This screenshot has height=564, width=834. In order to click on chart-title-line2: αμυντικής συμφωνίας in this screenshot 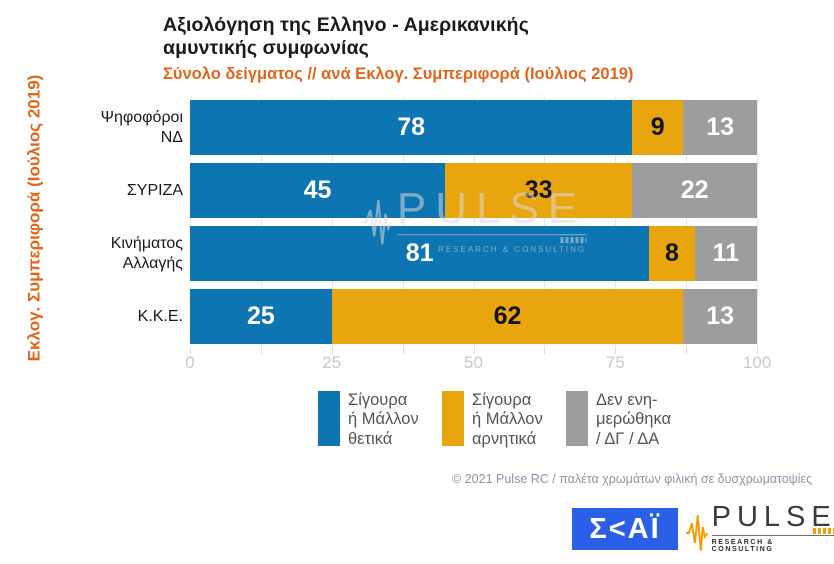, I will do `click(266, 48)`.